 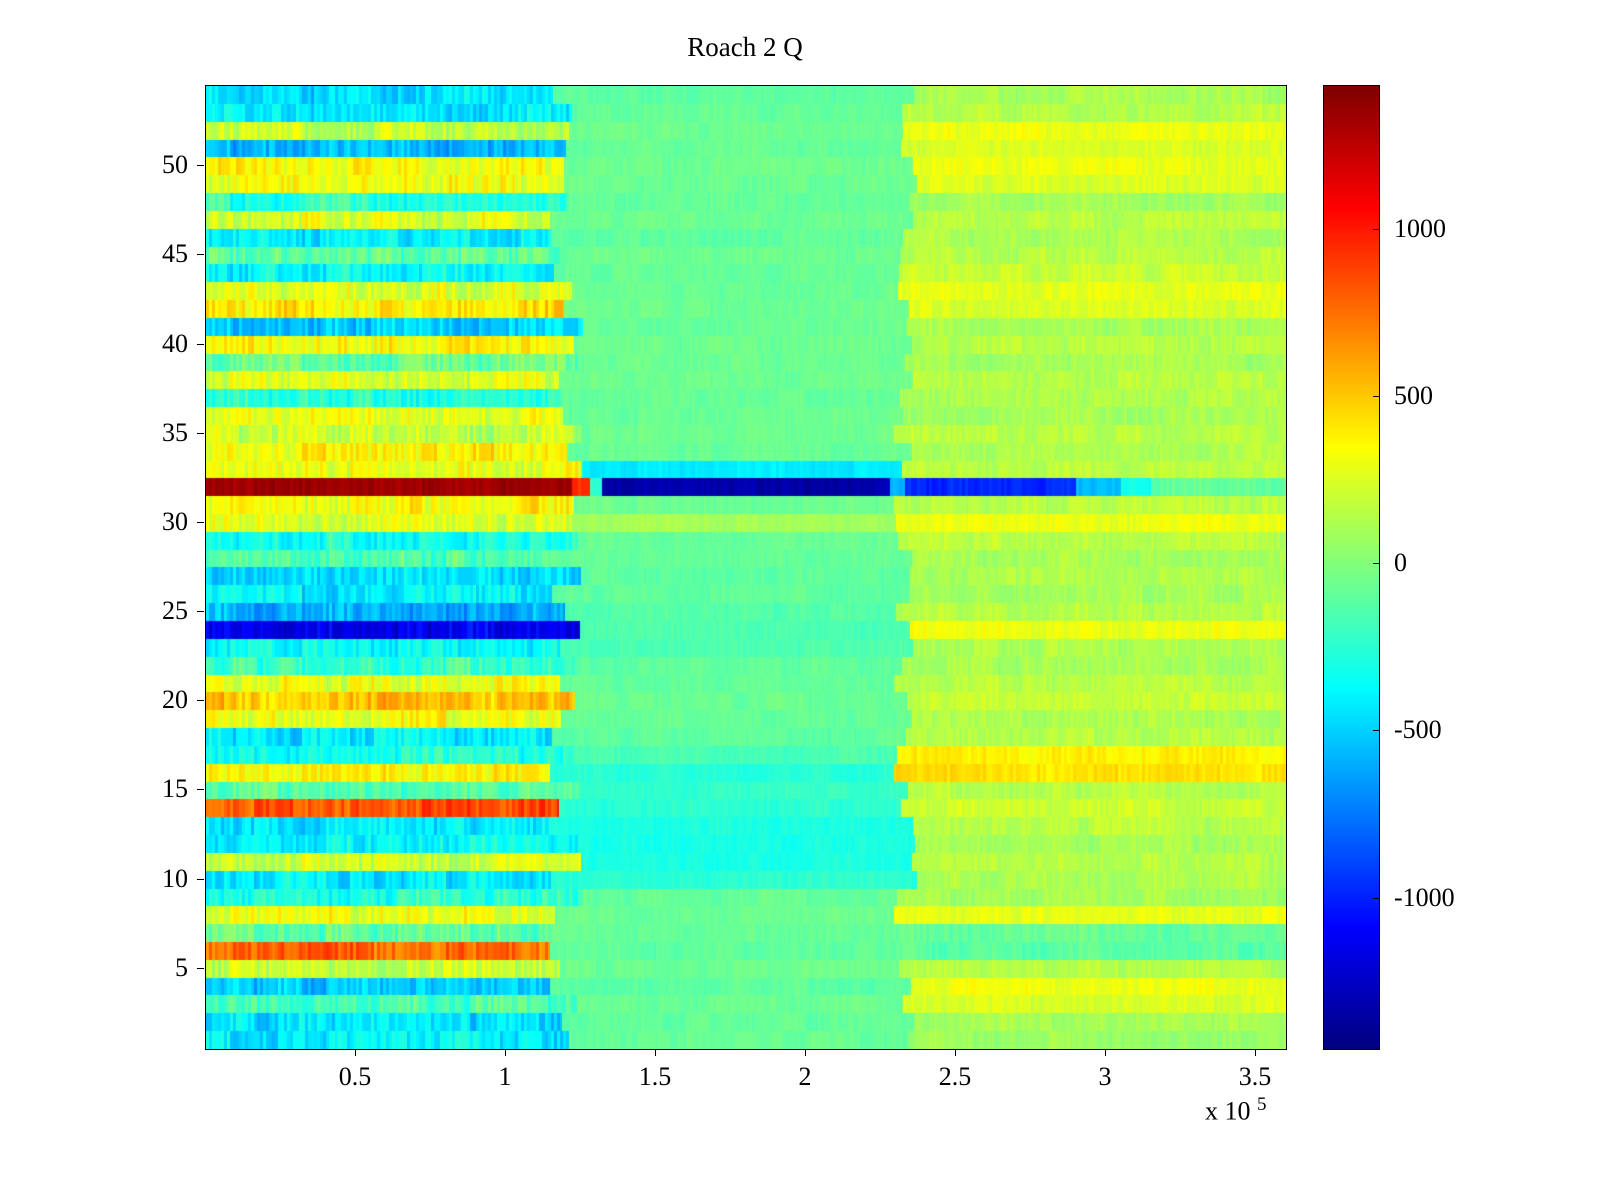 What do you see at coordinates (805, 1076) in the screenshot?
I see `x-tick-label: 2` at bounding box center [805, 1076].